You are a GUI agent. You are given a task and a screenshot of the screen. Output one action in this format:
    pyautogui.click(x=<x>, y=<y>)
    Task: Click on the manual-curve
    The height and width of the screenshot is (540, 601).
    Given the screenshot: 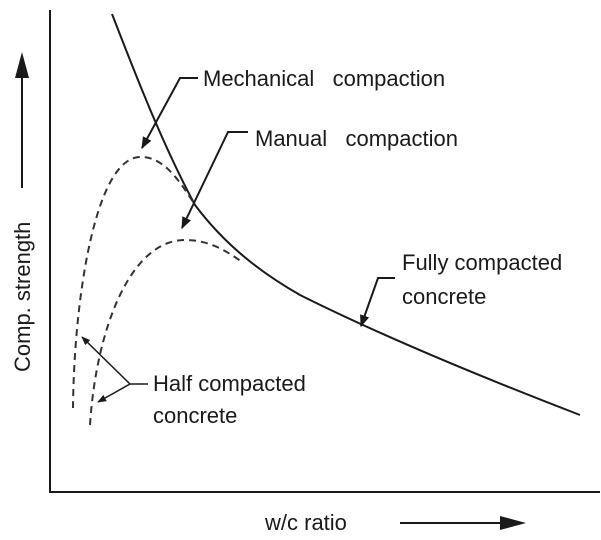 What is the action you would take?
    pyautogui.click(x=166, y=332)
    